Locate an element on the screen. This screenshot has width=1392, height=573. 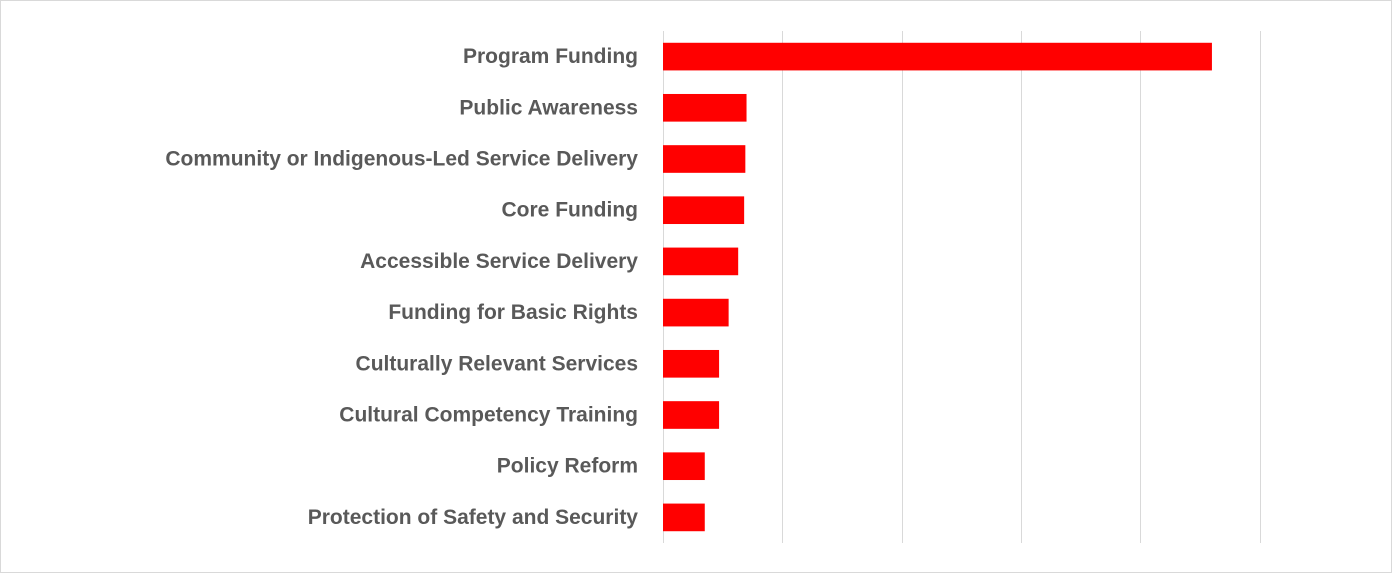
category-label-5: Funding for Basic Rights is located at coordinates (513, 312).